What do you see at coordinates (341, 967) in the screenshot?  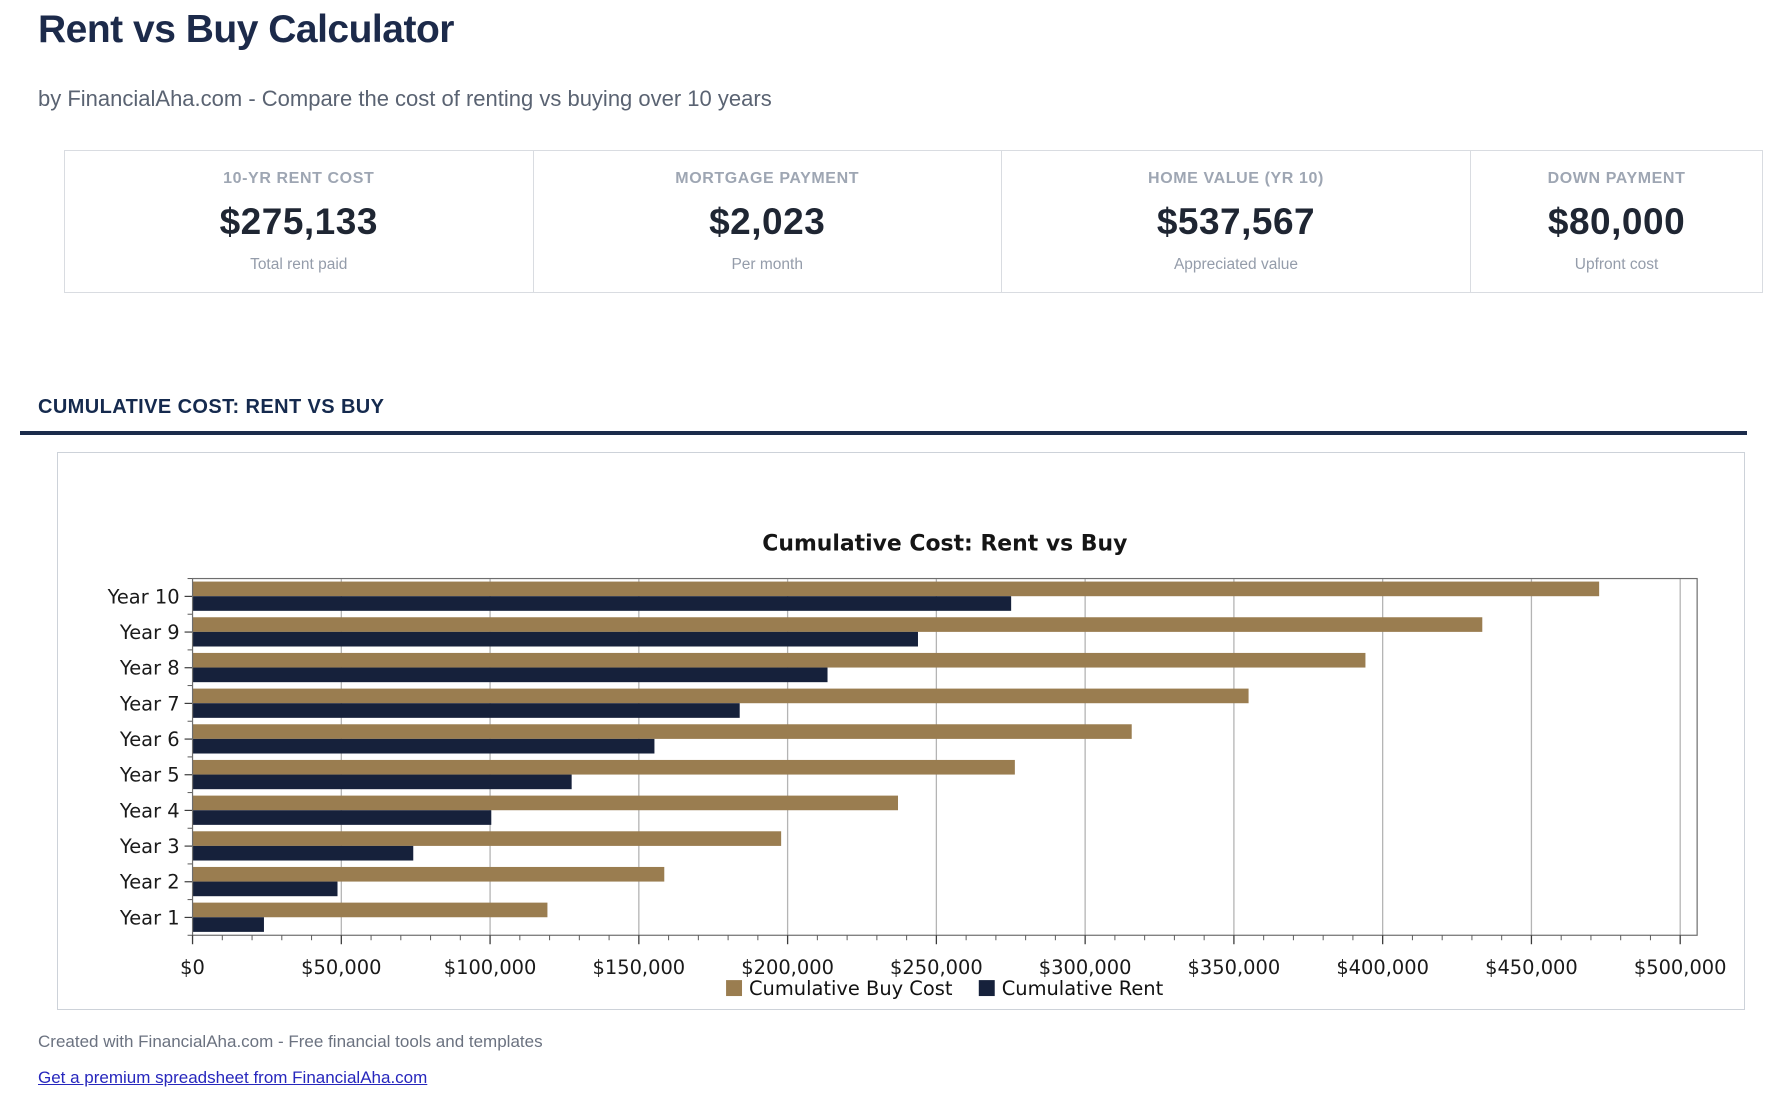 I see `x-axis-label: $50,000` at bounding box center [341, 967].